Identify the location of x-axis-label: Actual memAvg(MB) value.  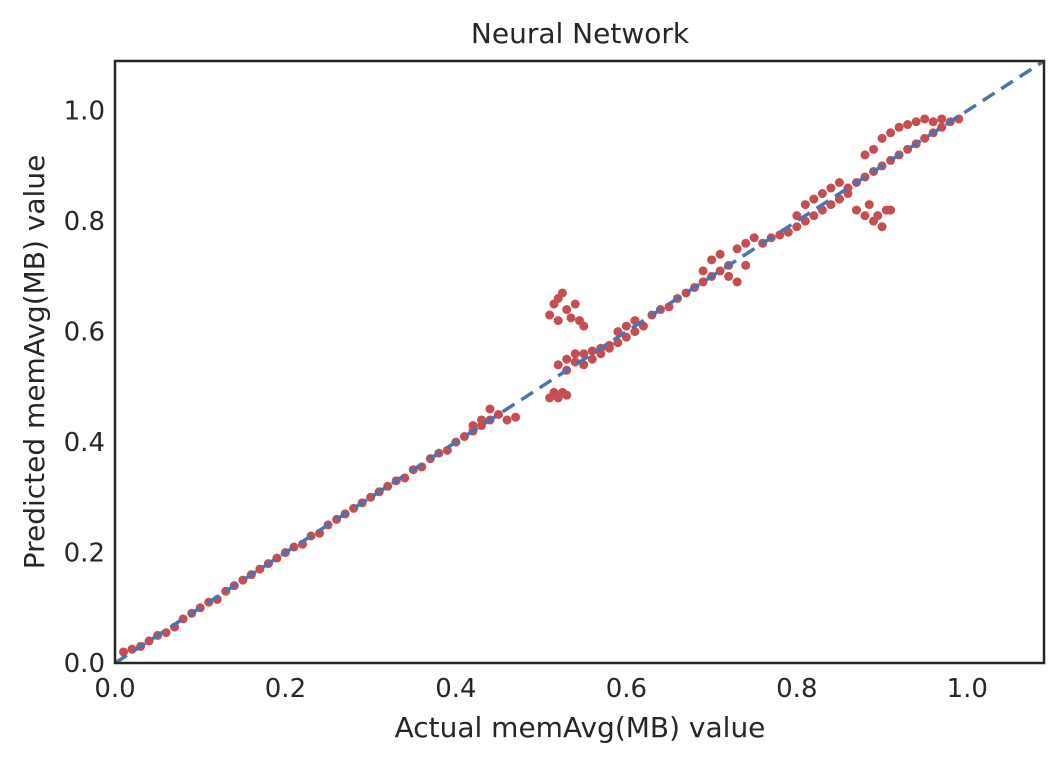
(580, 727).